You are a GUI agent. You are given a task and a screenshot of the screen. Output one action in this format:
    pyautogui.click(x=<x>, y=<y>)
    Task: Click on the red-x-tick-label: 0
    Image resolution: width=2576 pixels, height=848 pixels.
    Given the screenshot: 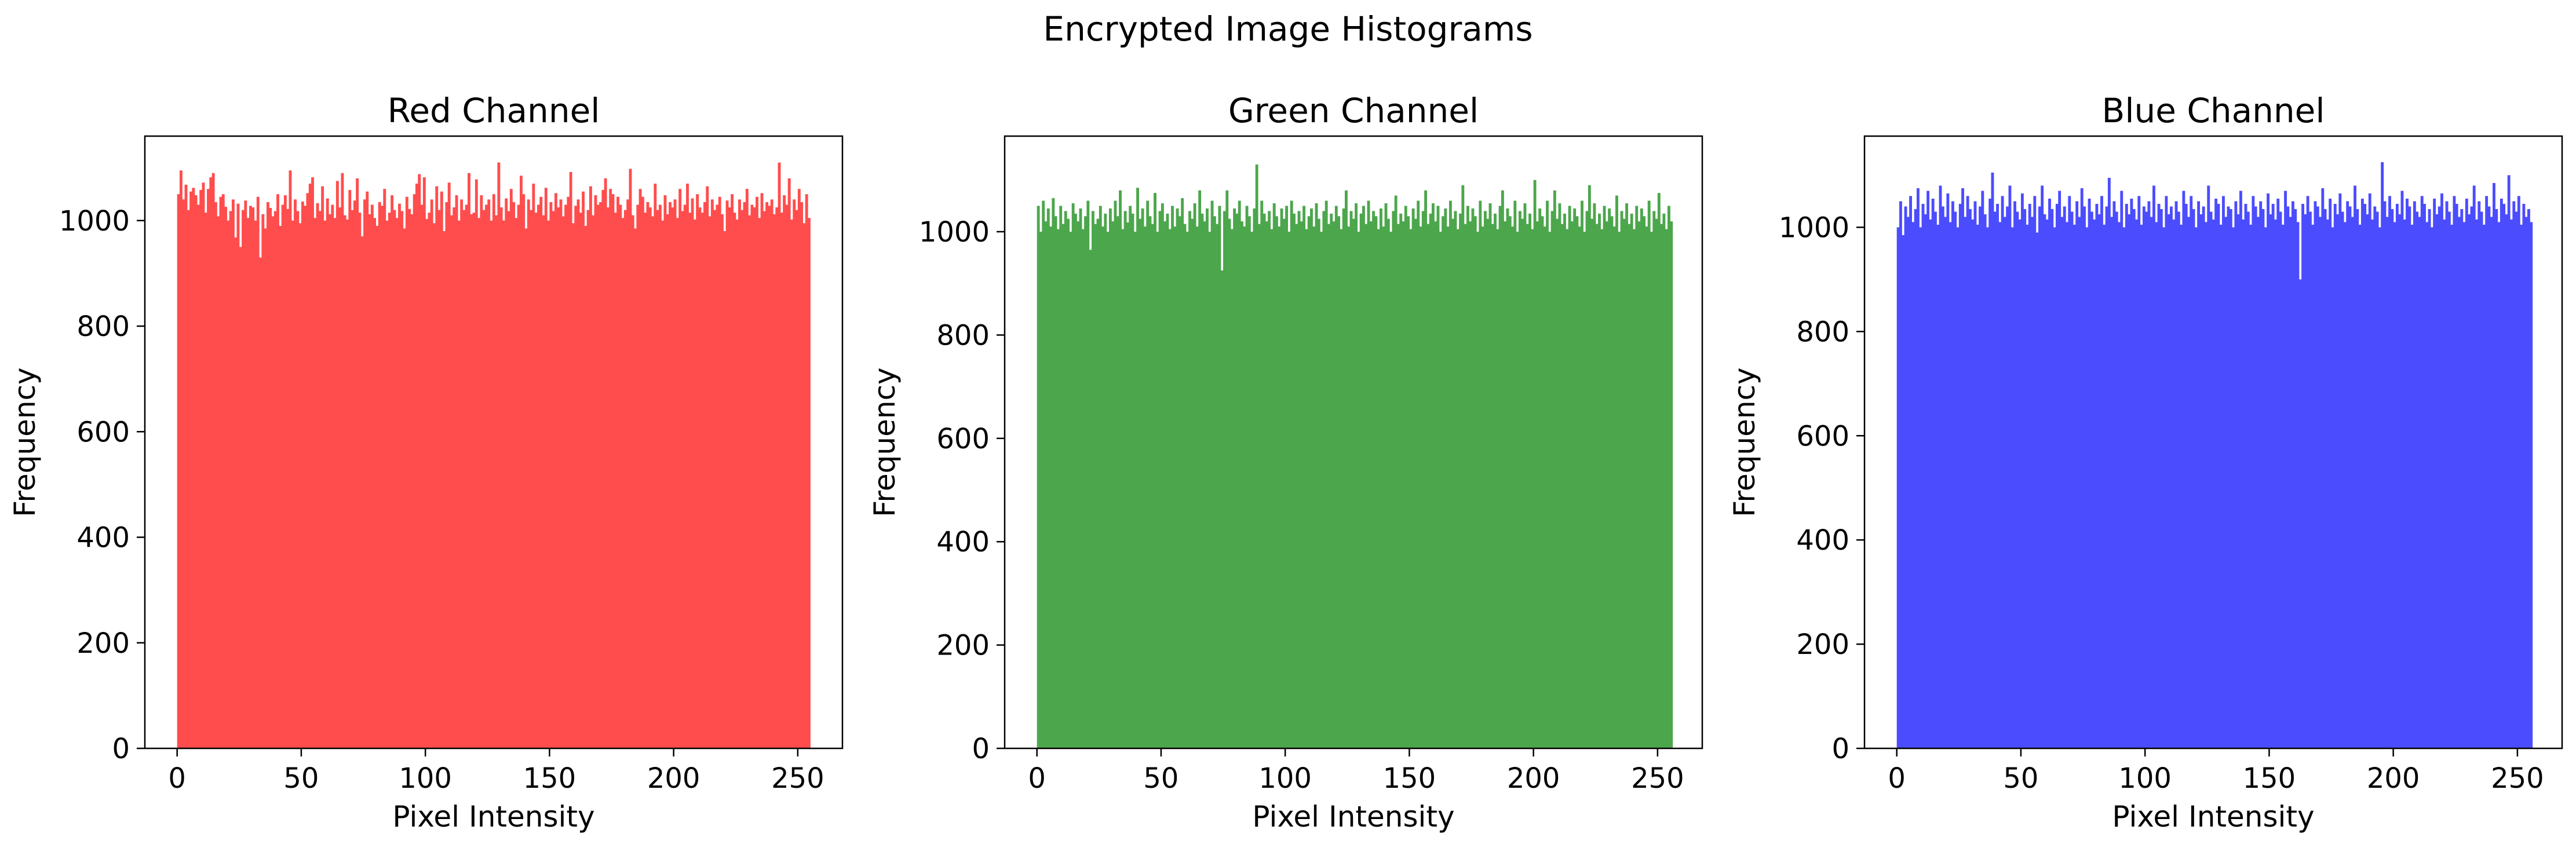 What is the action you would take?
    pyautogui.click(x=177, y=778)
    